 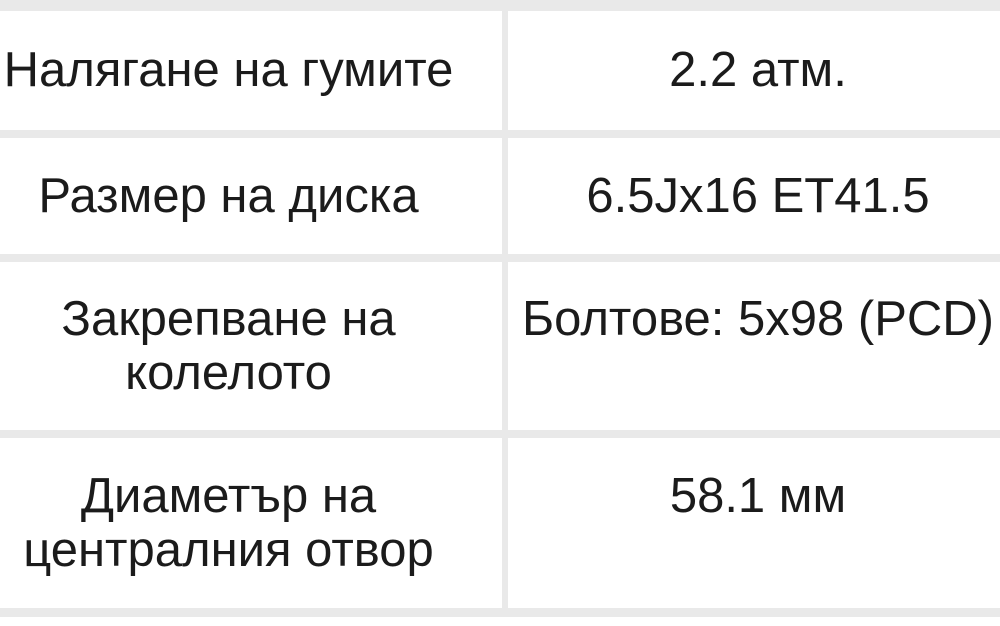 I want to click on spec-value: 58.1 мм, so click(x=758, y=496).